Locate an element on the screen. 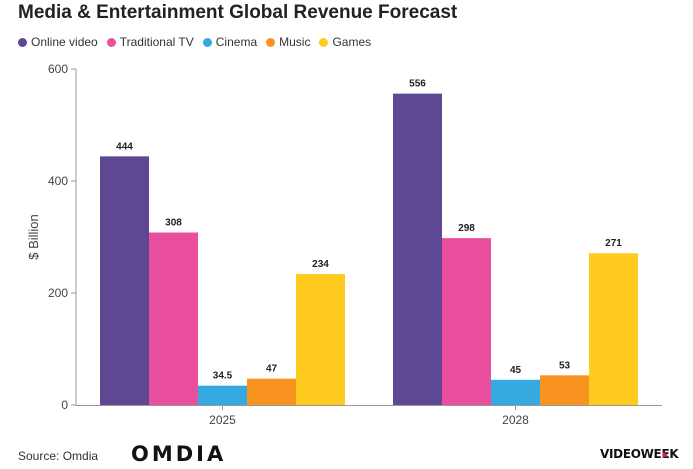  legend-item-music: Music is located at coordinates (288, 42).